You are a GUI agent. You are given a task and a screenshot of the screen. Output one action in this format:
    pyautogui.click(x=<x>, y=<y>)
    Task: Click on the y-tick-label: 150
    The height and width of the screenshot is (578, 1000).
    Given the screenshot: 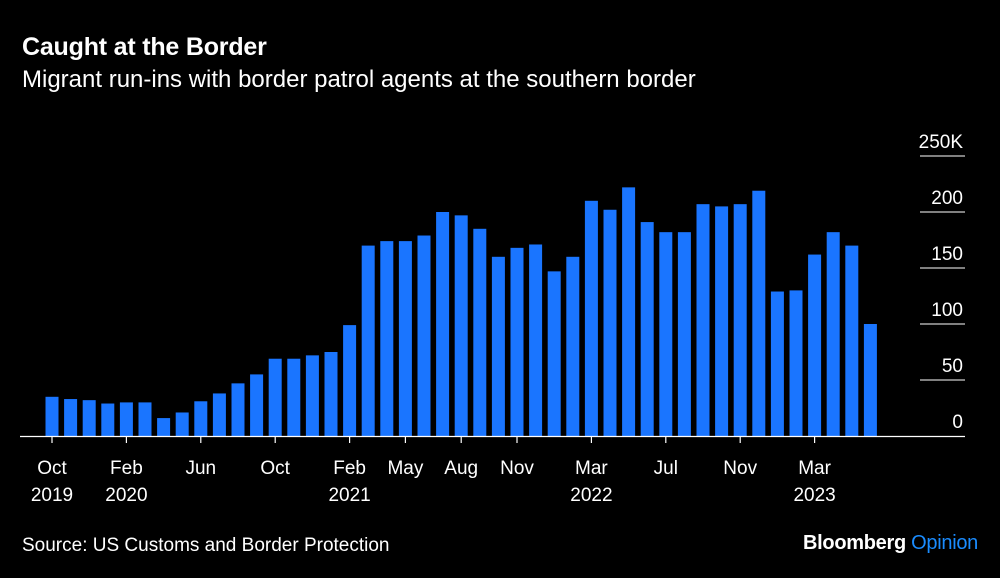 What is the action you would take?
    pyautogui.click(x=947, y=254)
    